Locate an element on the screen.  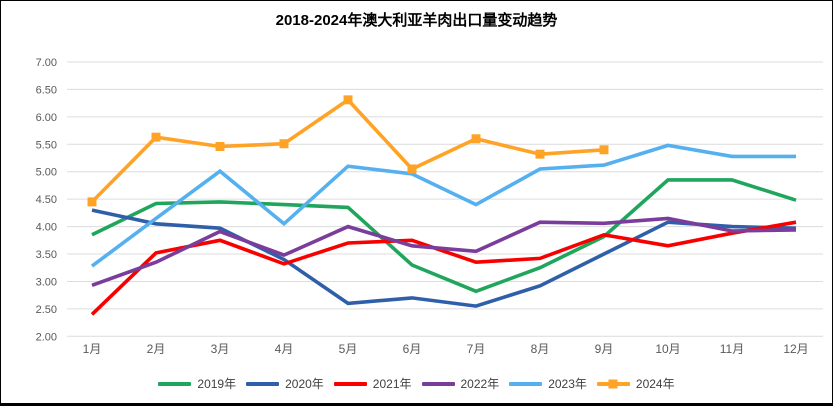
y-axis-tick-label: 2.00 is located at coordinates (46, 337).